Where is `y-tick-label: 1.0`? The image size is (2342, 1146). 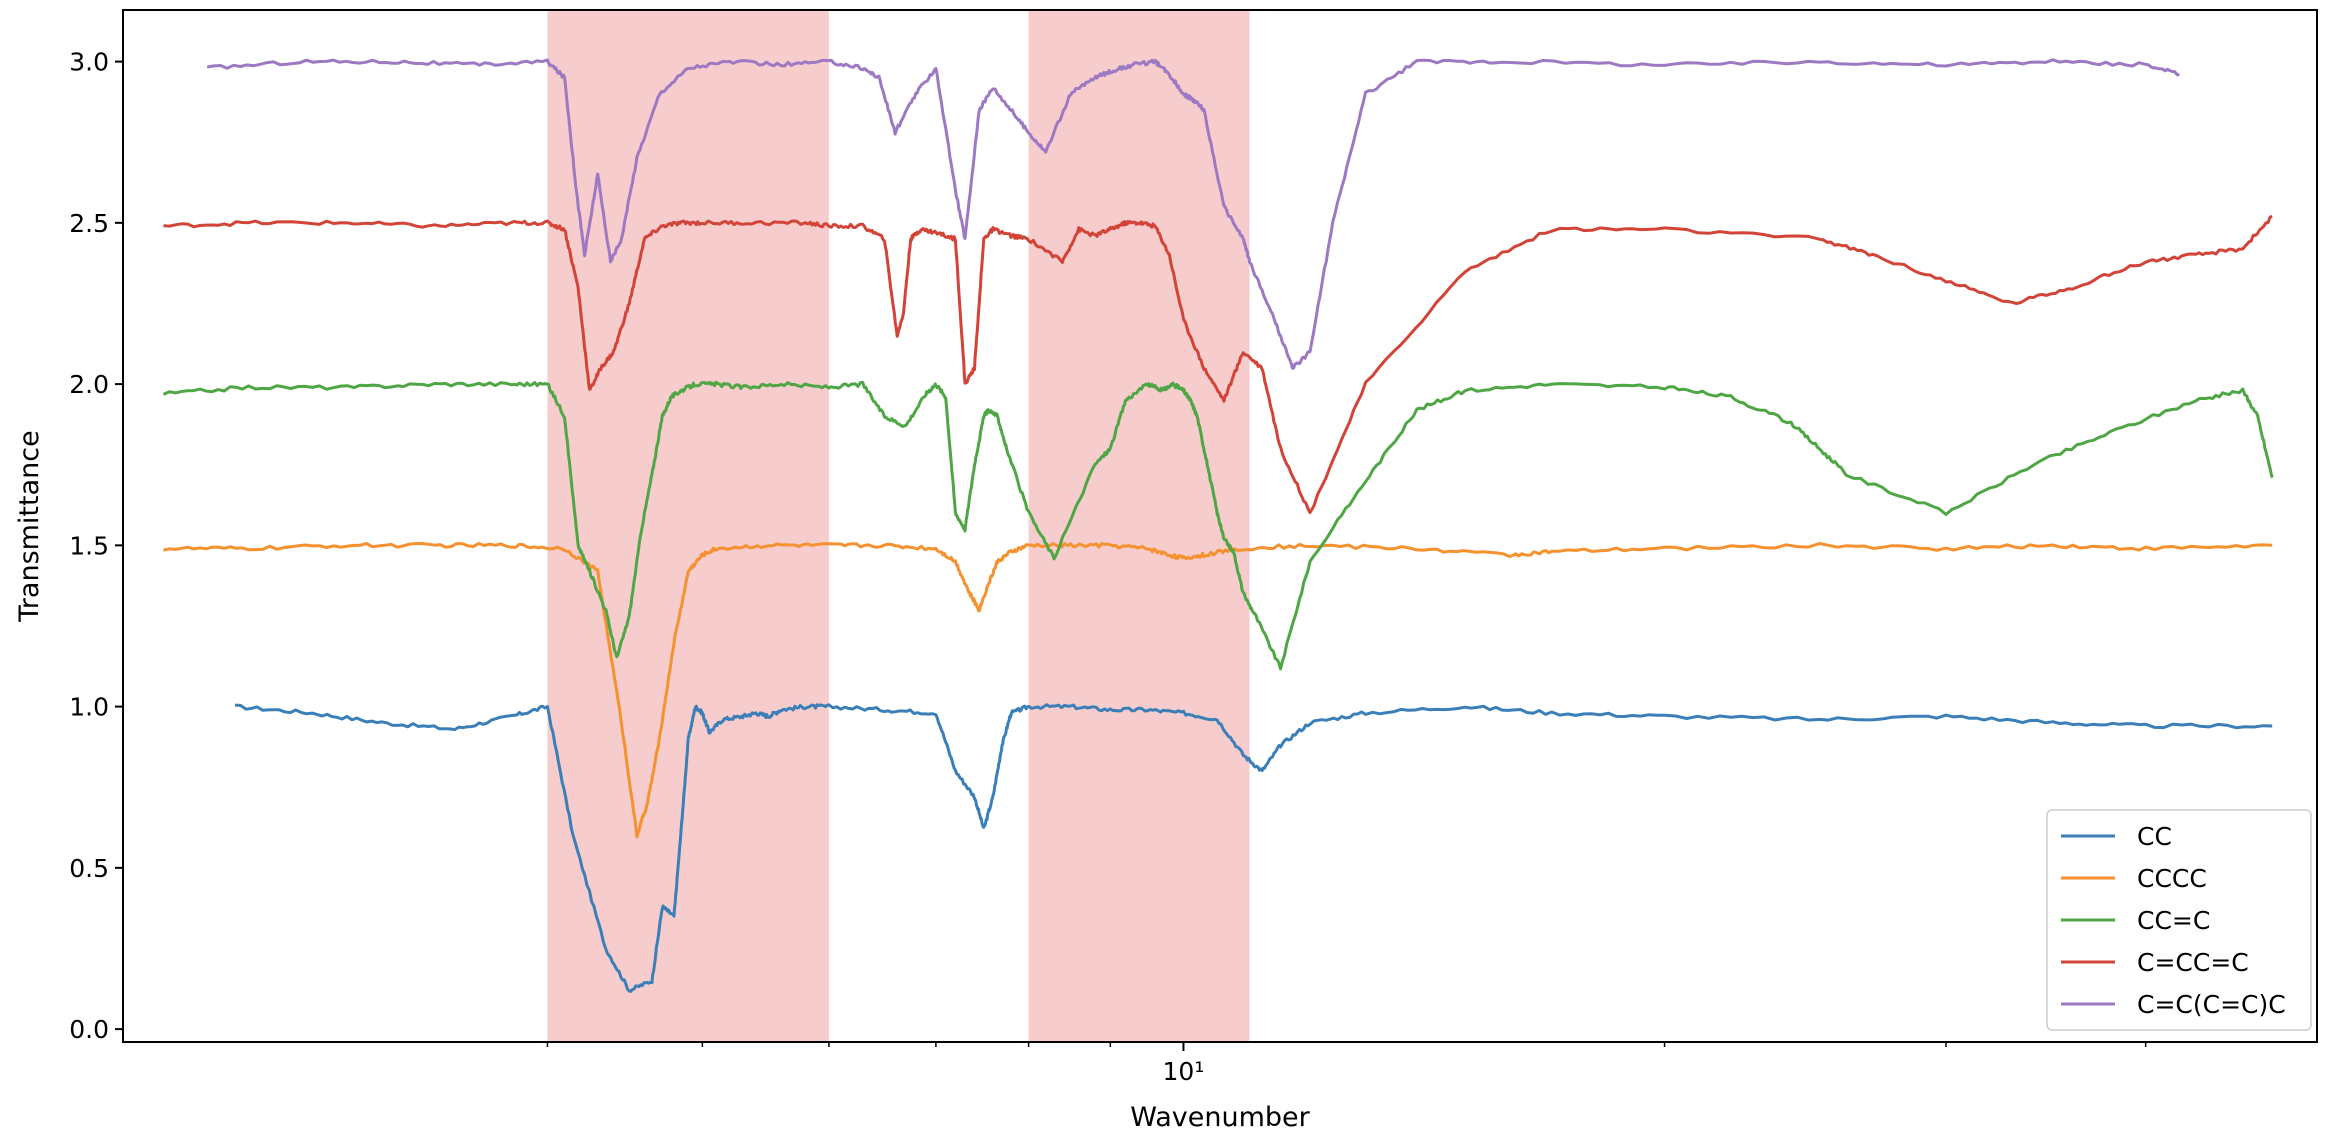 y-tick-label: 1.0 is located at coordinates (89, 707).